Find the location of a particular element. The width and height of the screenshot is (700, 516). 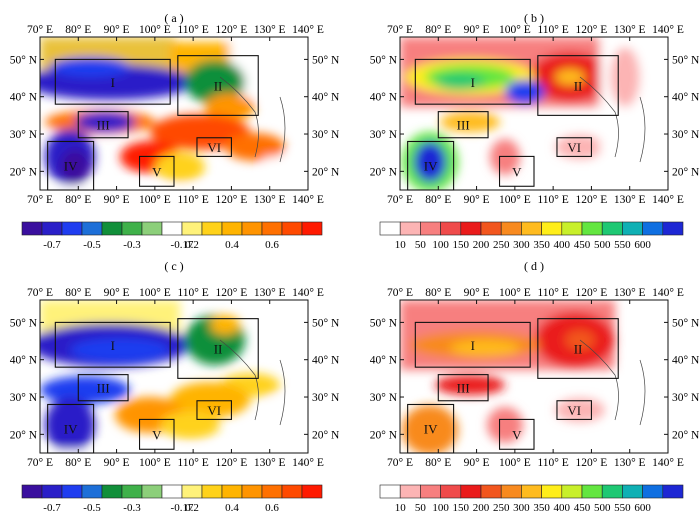

colorbar-label: 400 is located at coordinates (562, 508).